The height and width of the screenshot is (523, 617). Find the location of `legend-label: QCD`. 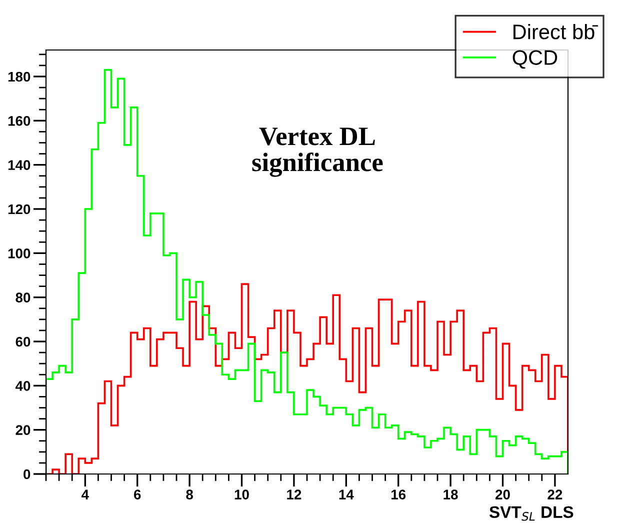

legend-label: QCD is located at coordinates (535, 59).